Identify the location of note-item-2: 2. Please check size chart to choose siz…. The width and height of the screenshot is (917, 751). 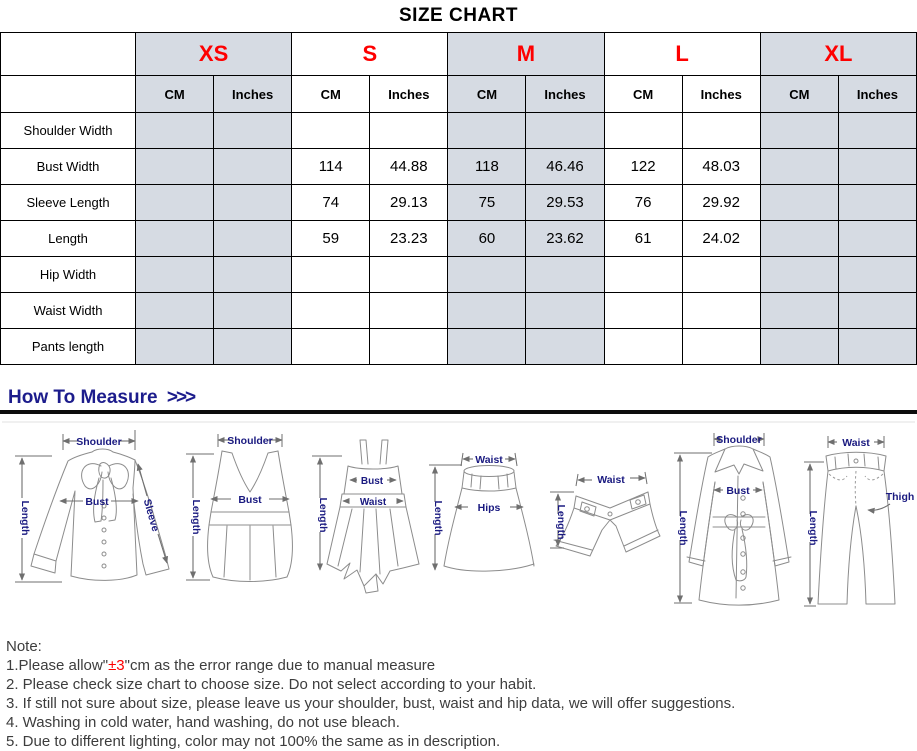
(271, 684).